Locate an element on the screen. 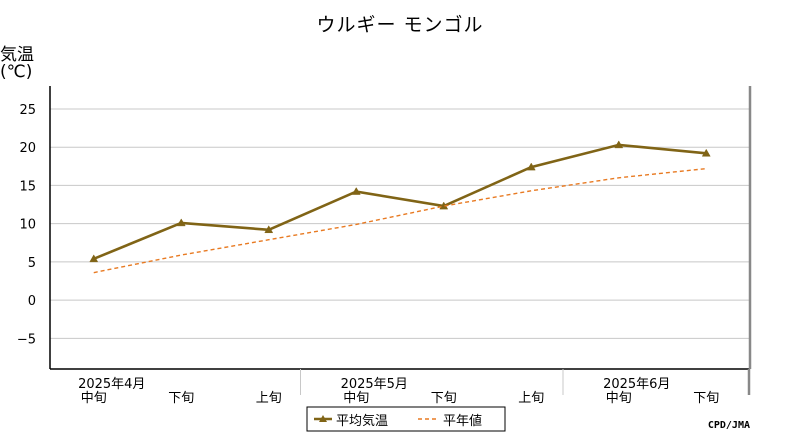 This screenshot has width=800, height=440. source-credit: CPD/JMA is located at coordinates (728, 425).